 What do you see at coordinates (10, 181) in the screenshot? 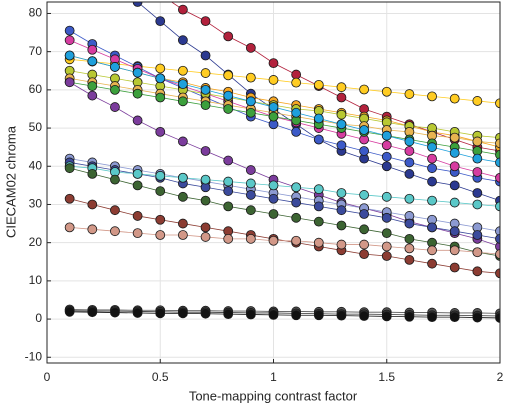
I see `y-axis-label: CIECAM02 chroma` at bounding box center [10, 181].